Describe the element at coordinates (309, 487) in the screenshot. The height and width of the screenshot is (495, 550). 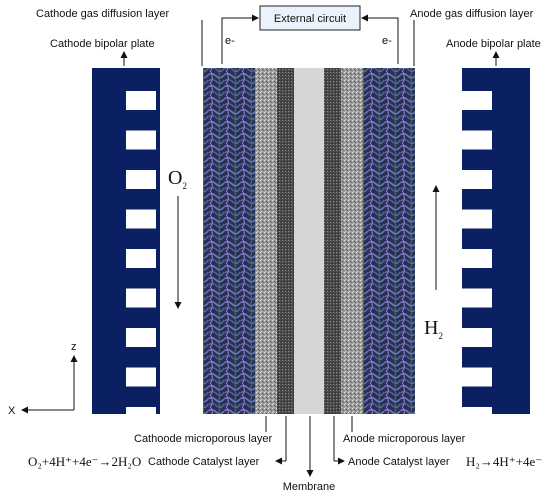
I see `label-membrane: Membrane` at that location.